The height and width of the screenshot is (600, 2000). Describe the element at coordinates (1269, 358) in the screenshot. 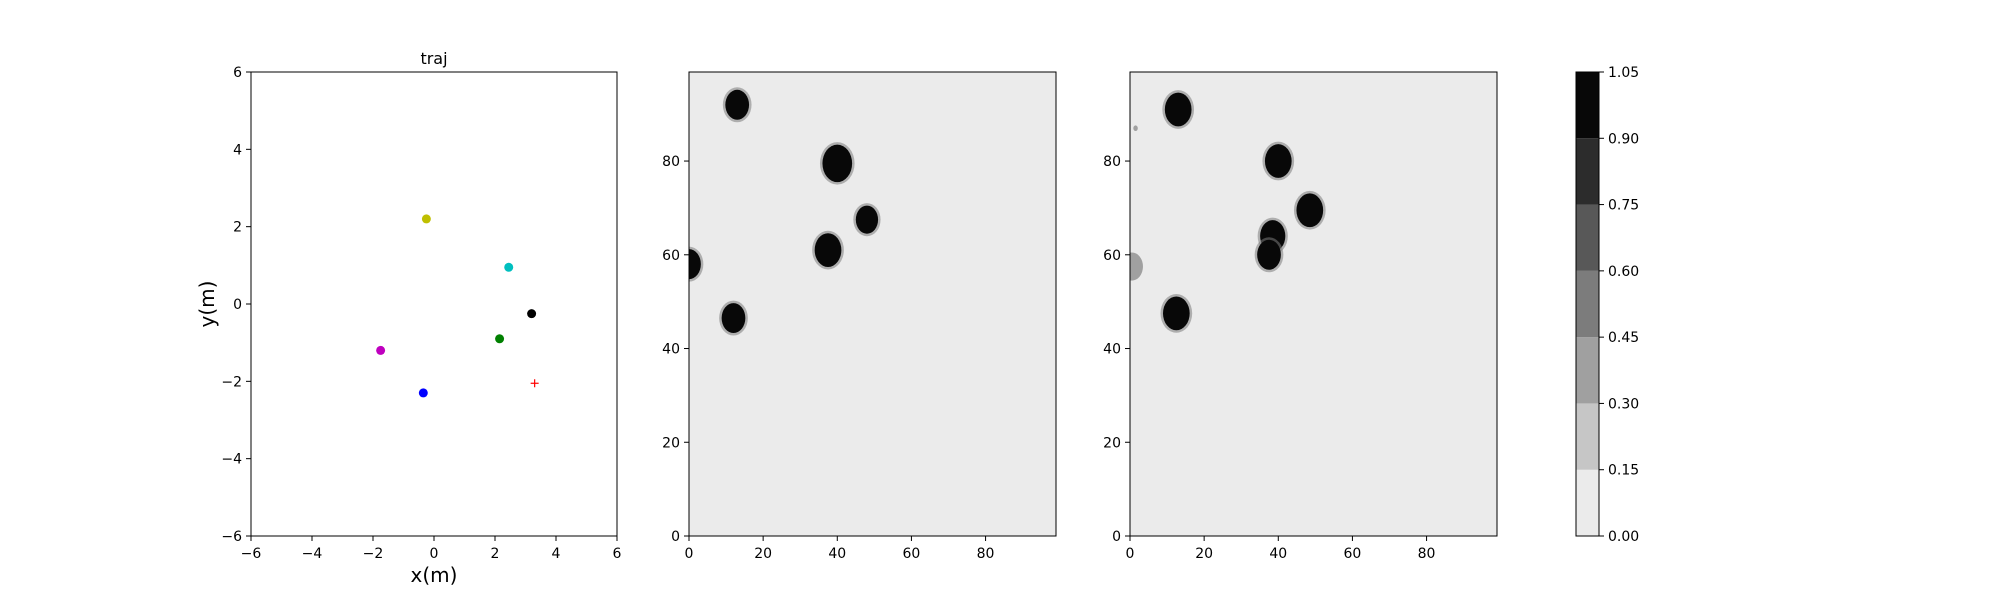

I see `panel3-ticks: 0 20 40 60 80 0 20 40 60 80` at that location.